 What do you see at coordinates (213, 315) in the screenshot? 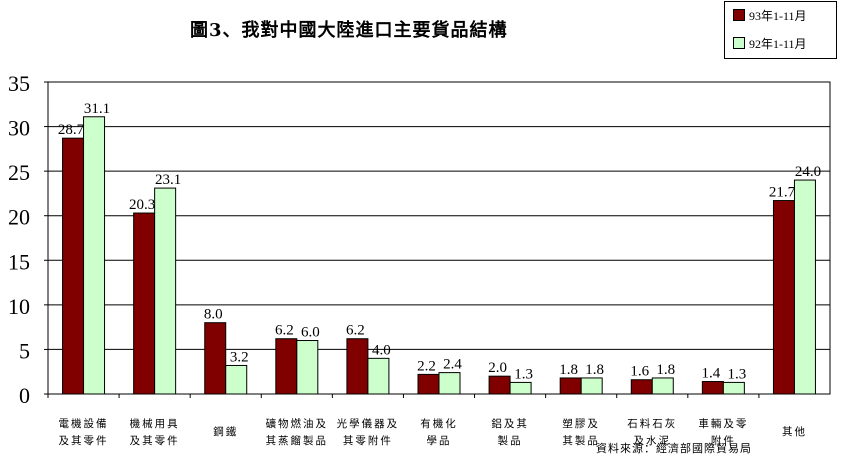
I see `data-label: 8.0` at bounding box center [213, 315].